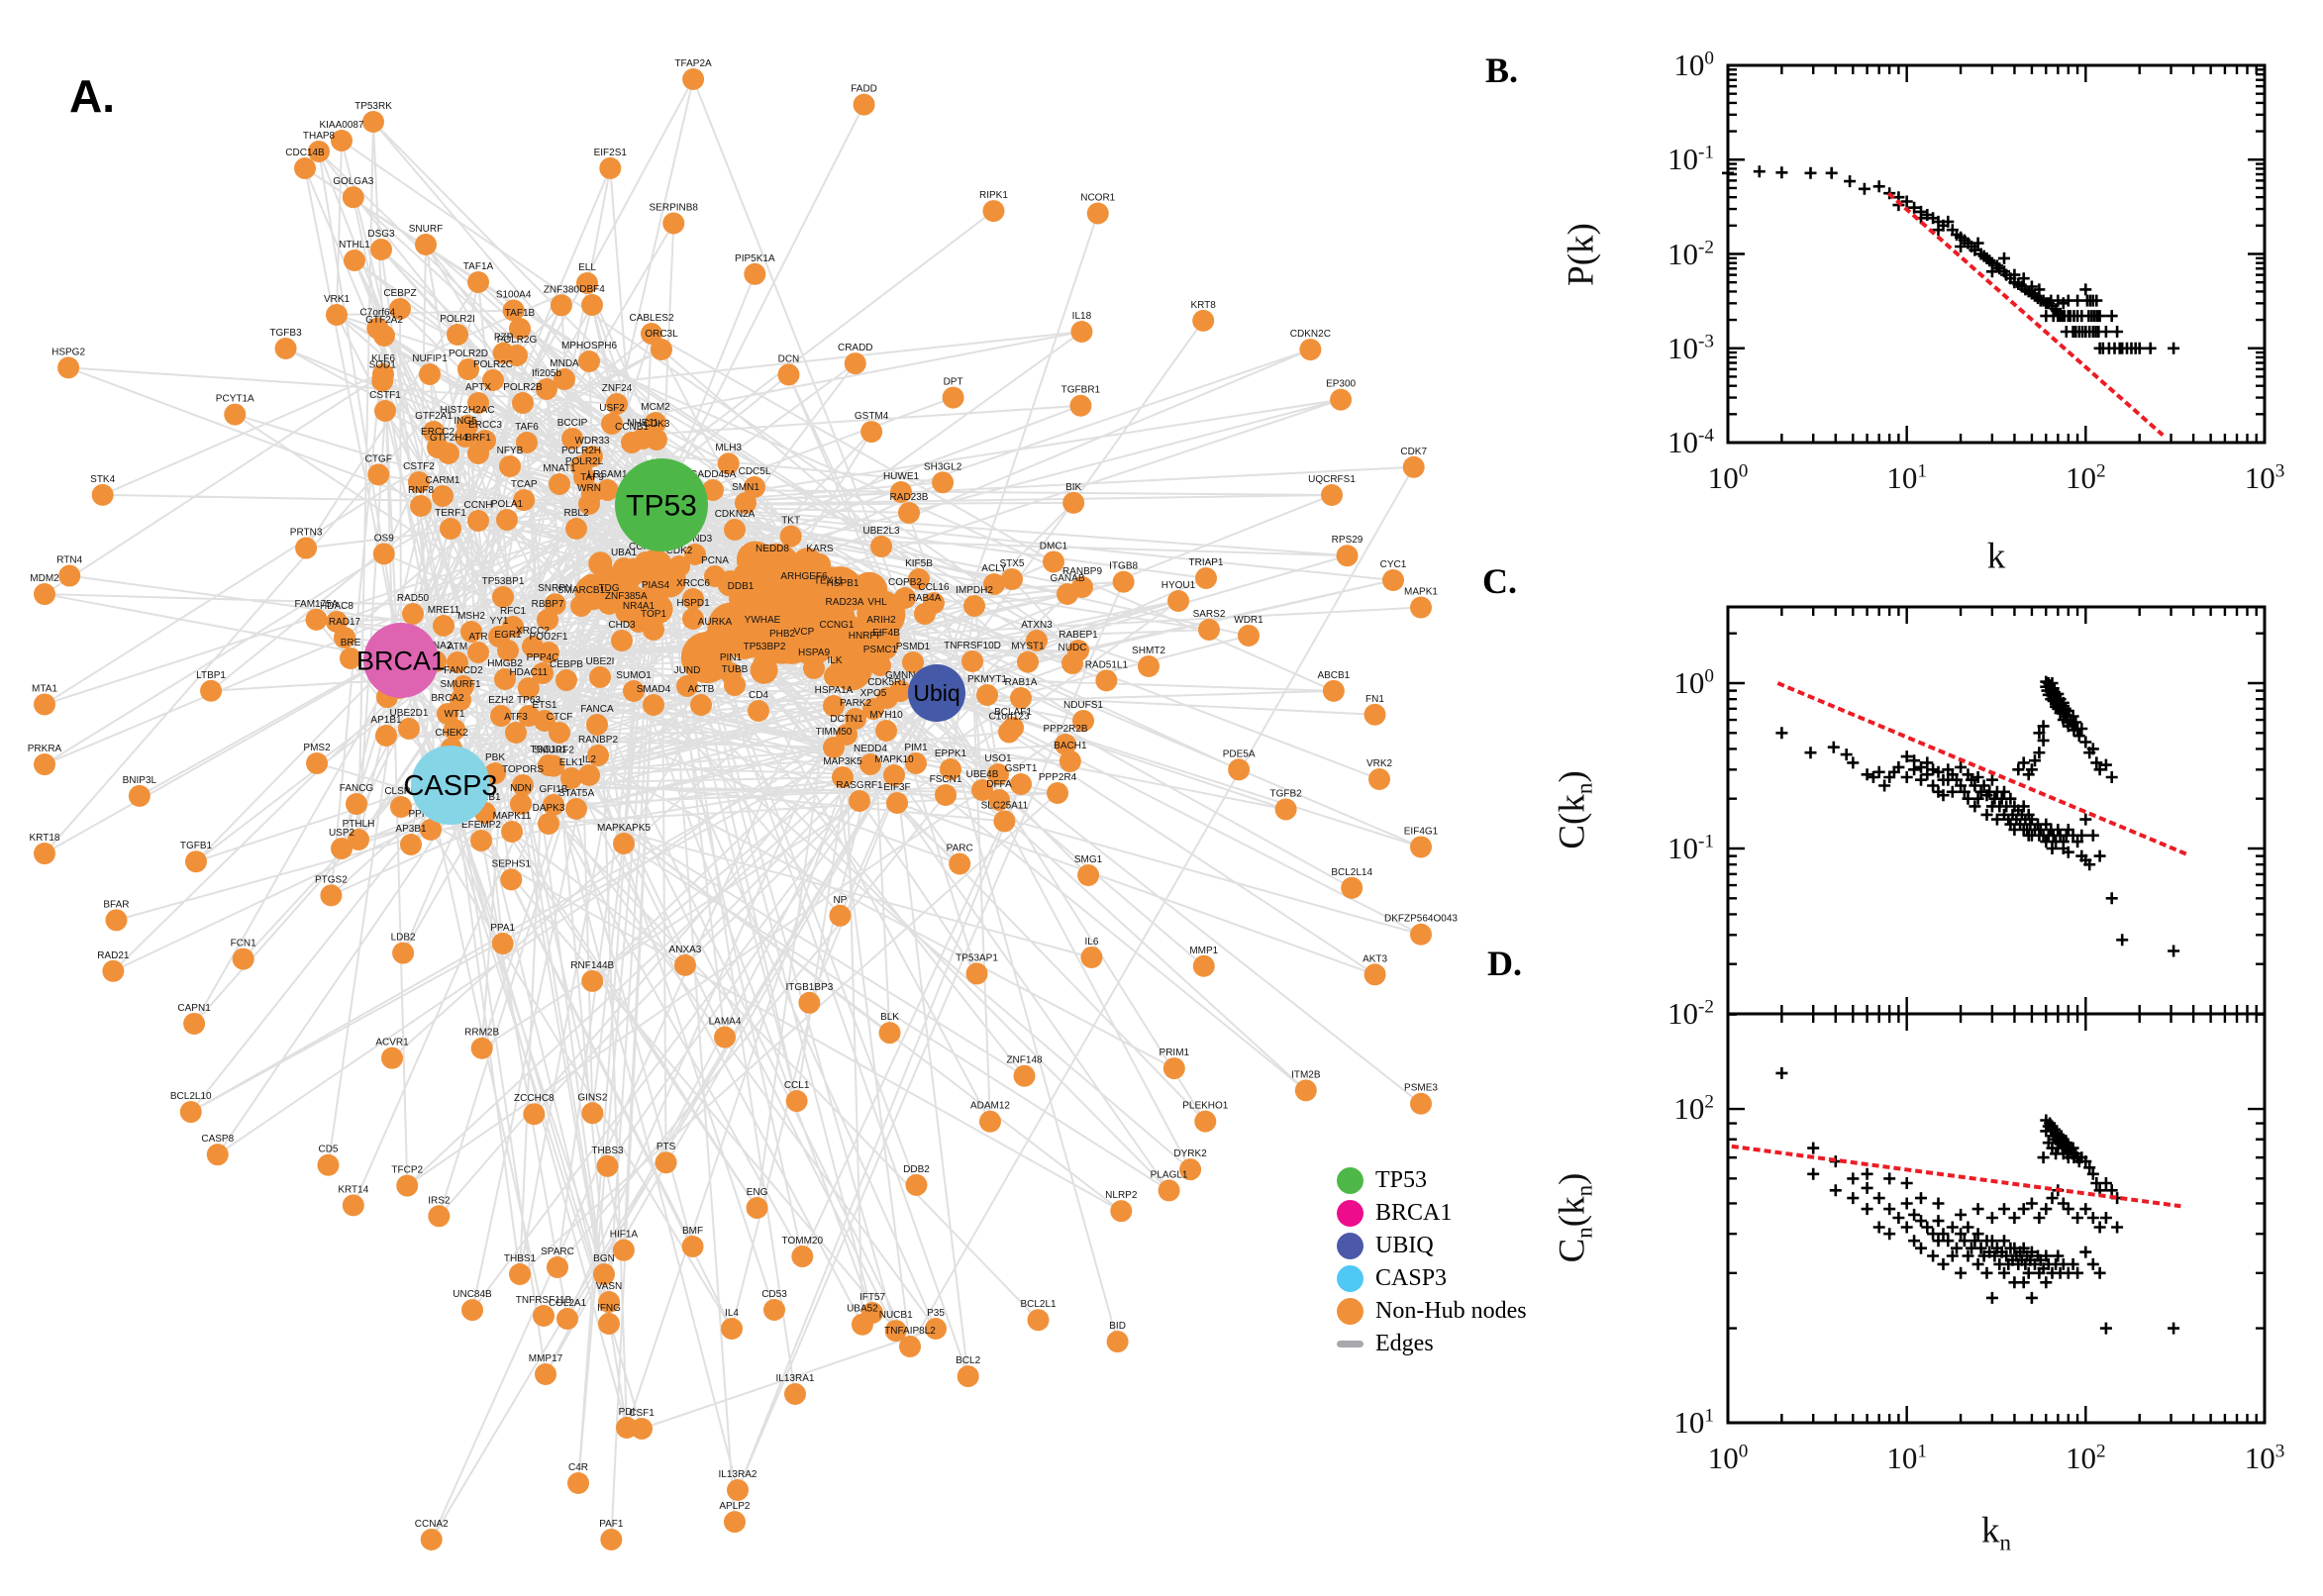 The image size is (2323, 1596). What do you see at coordinates (512, 863) in the screenshot?
I see `node-label: SEPHS1` at bounding box center [512, 863].